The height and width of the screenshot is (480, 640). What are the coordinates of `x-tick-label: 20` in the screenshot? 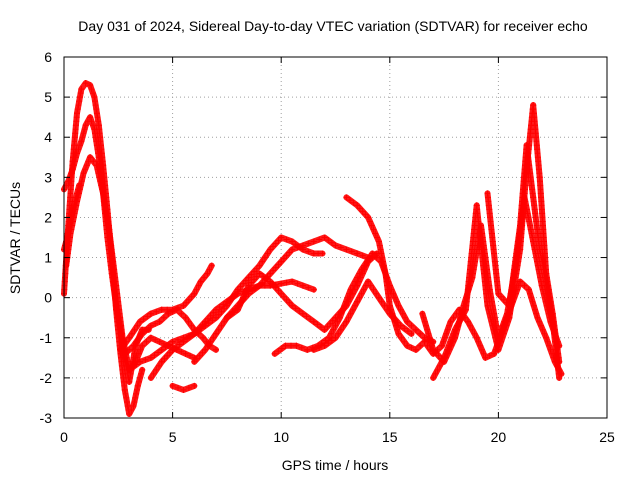 It's located at (499, 437).